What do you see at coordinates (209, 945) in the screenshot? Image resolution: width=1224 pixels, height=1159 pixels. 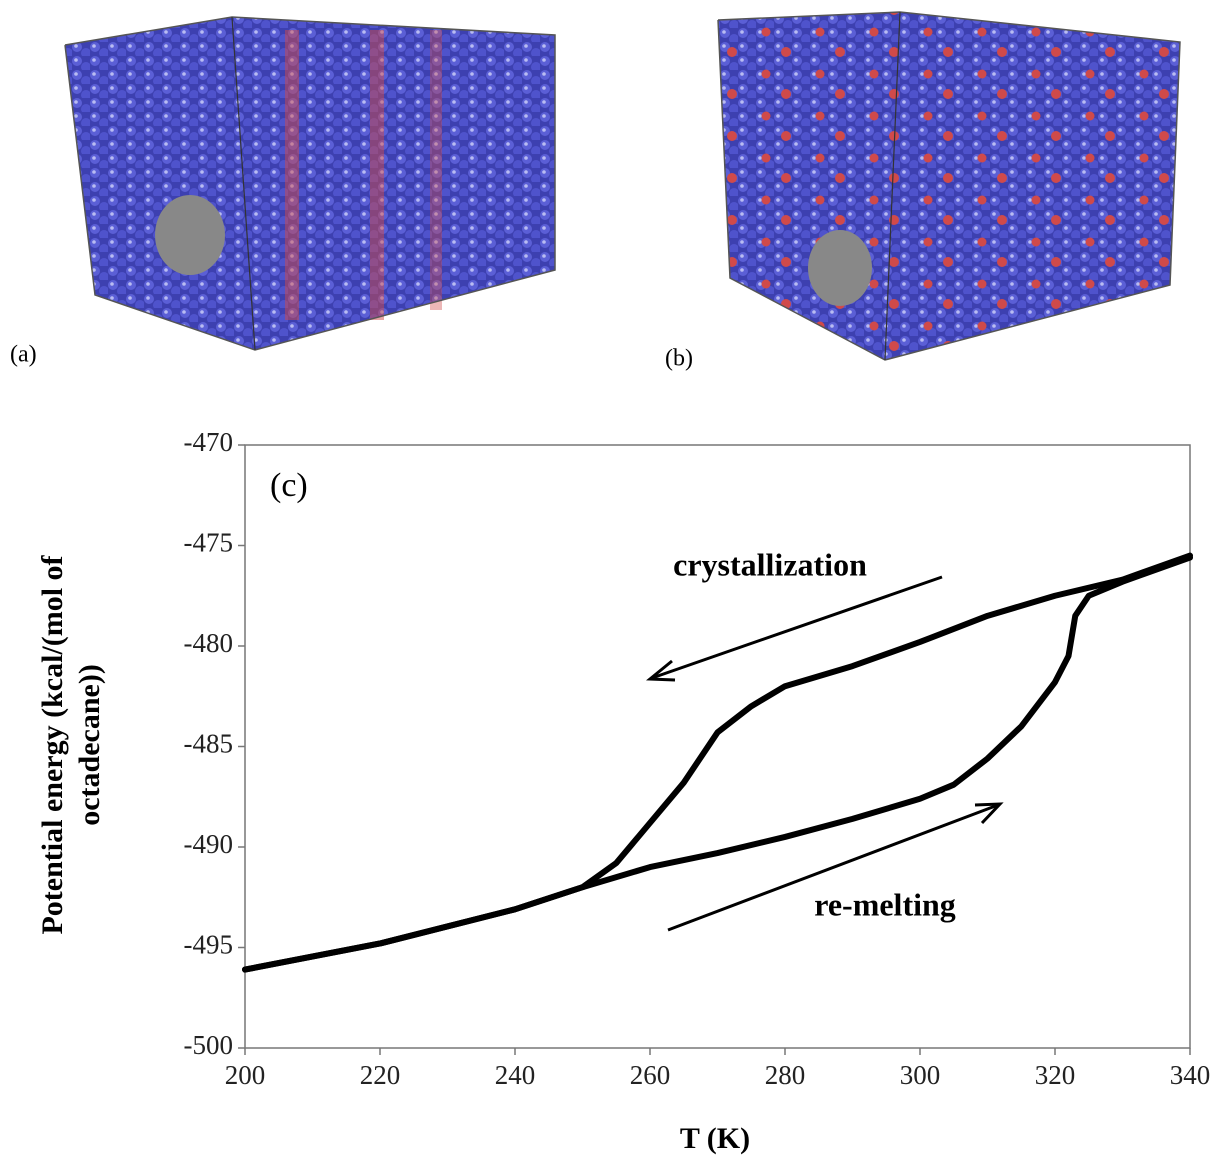 I see `y-tick-label: -495` at bounding box center [209, 945].